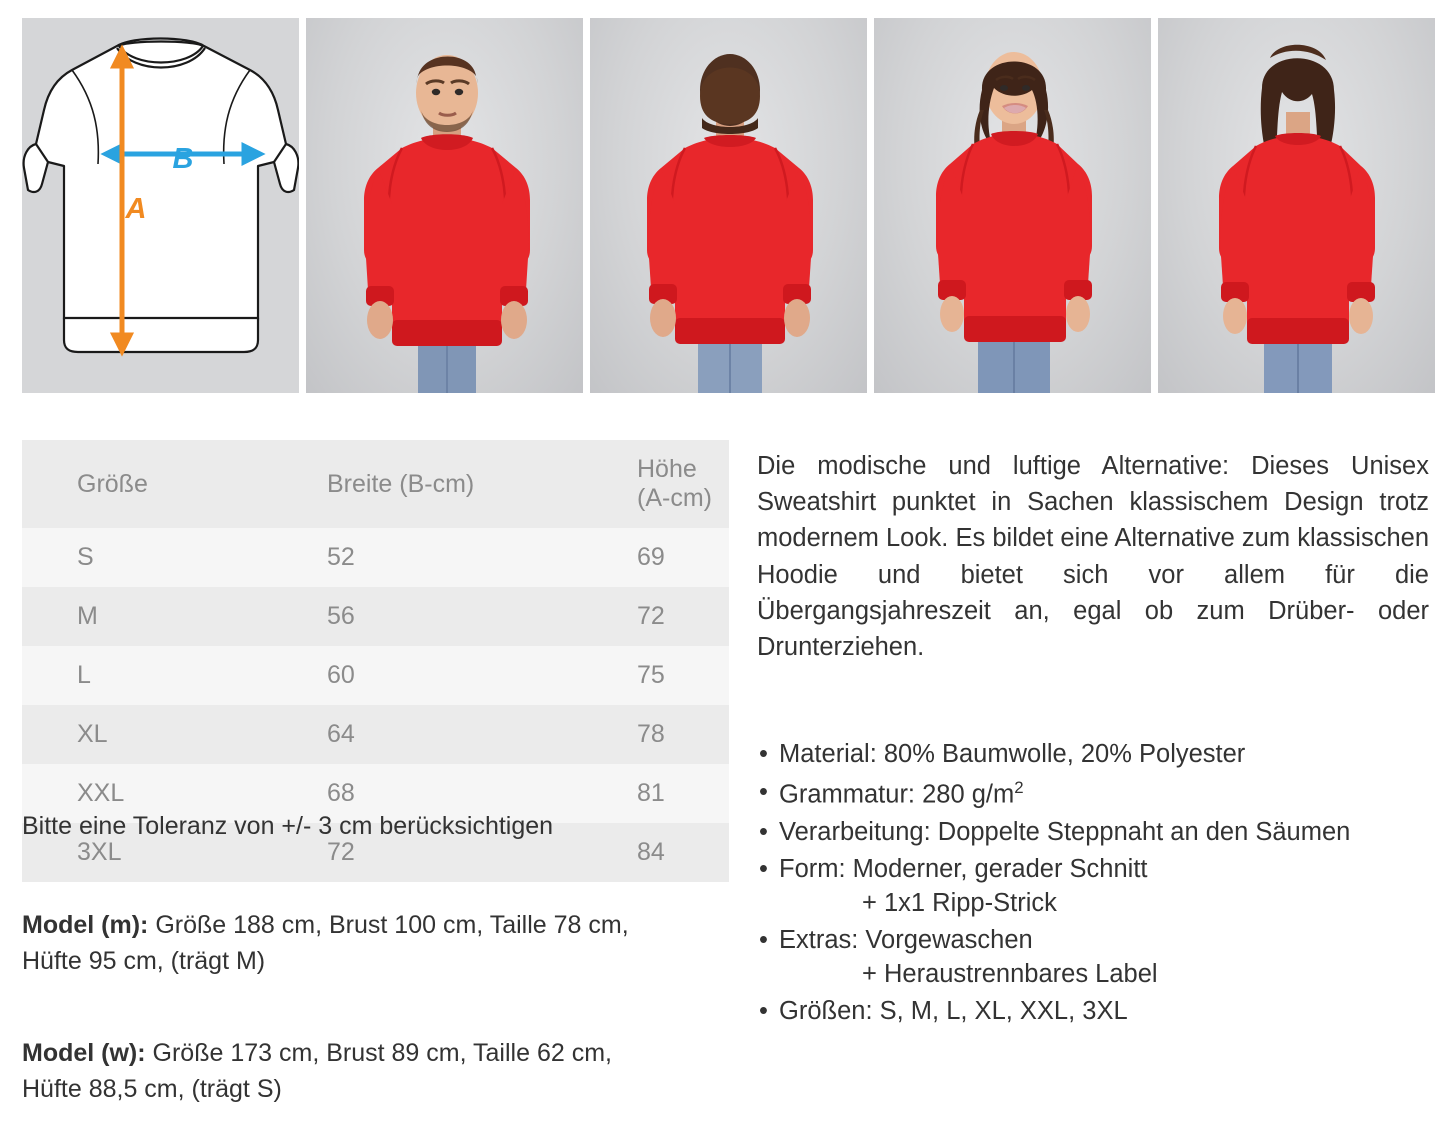 The height and width of the screenshot is (1145, 1445). Describe the element at coordinates (375, 675) in the screenshot. I see `table-row: L 60 75` at that location.